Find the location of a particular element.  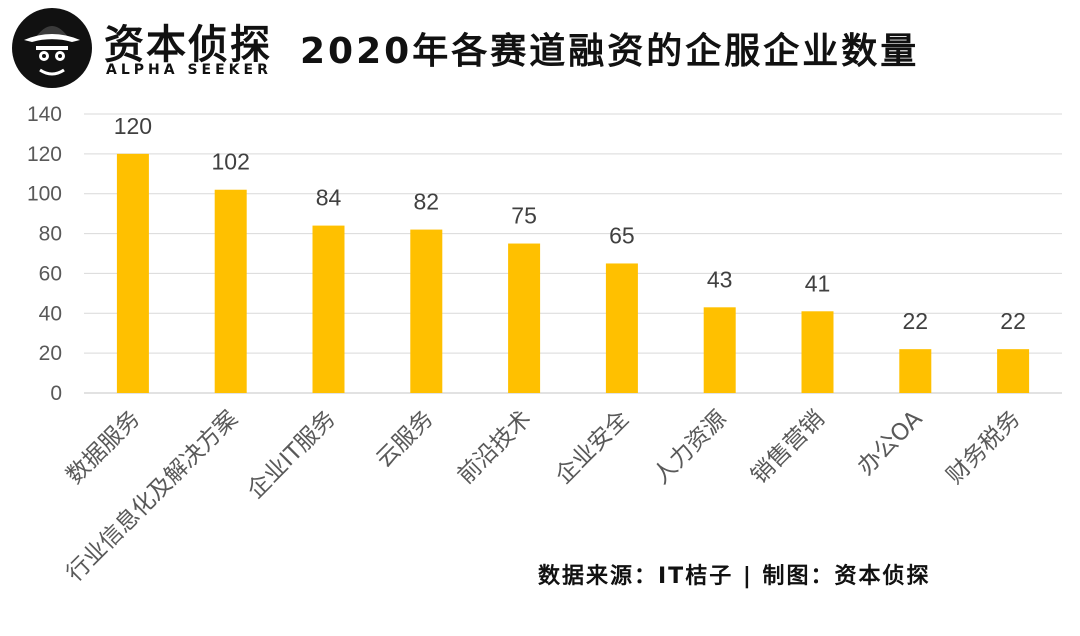

data-source-note: 数据来源：IT桔子 | 制图：资本侦探 is located at coordinates (734, 576).